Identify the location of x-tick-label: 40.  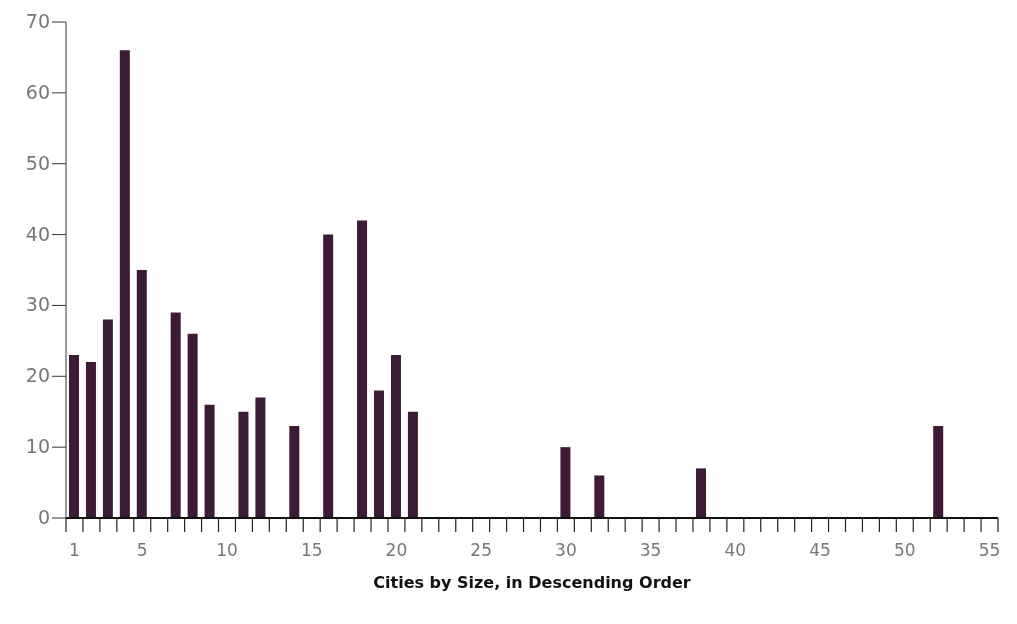
(735, 550).